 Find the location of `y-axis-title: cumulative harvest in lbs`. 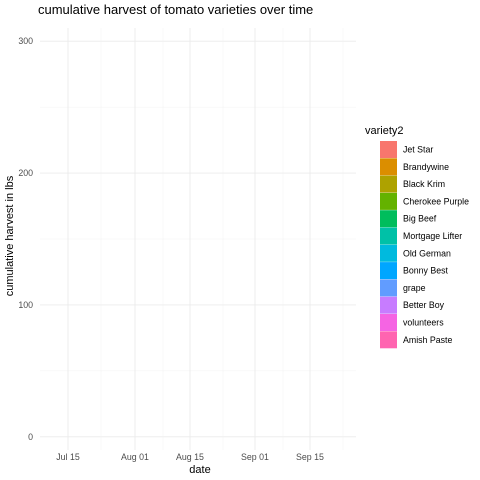

y-axis-title: cumulative harvest in lbs is located at coordinates (10, 235).